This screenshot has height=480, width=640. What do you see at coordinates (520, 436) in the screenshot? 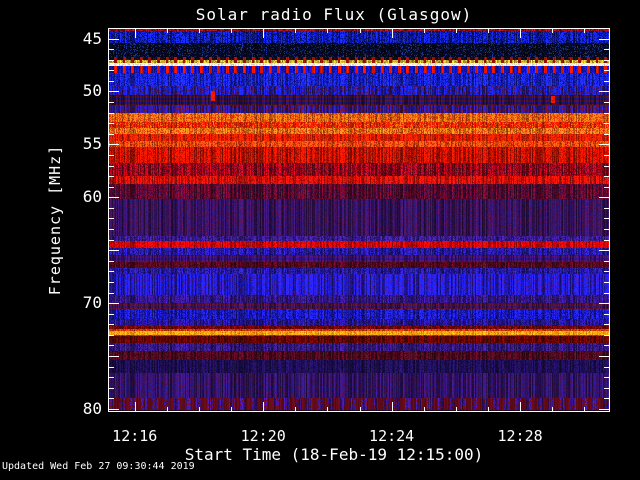
I see `x-tick-label: 12:28` at bounding box center [520, 436].